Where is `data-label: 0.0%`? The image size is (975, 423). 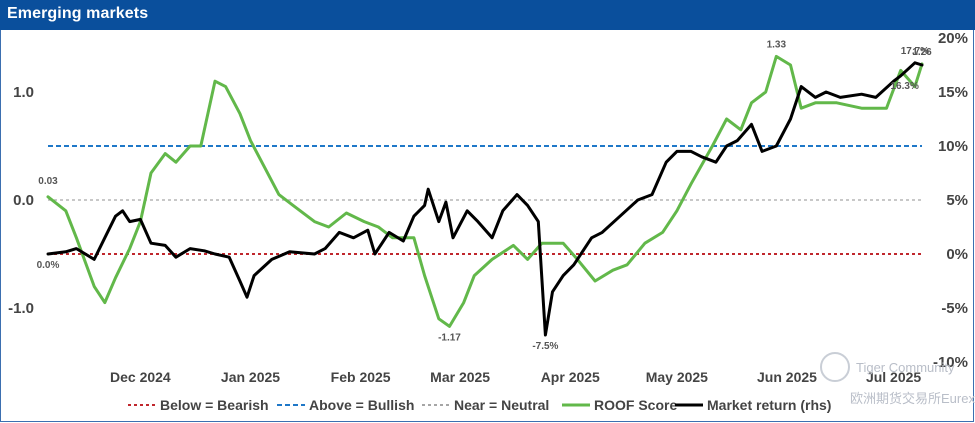 data-label: 0.0% is located at coordinates (48, 265).